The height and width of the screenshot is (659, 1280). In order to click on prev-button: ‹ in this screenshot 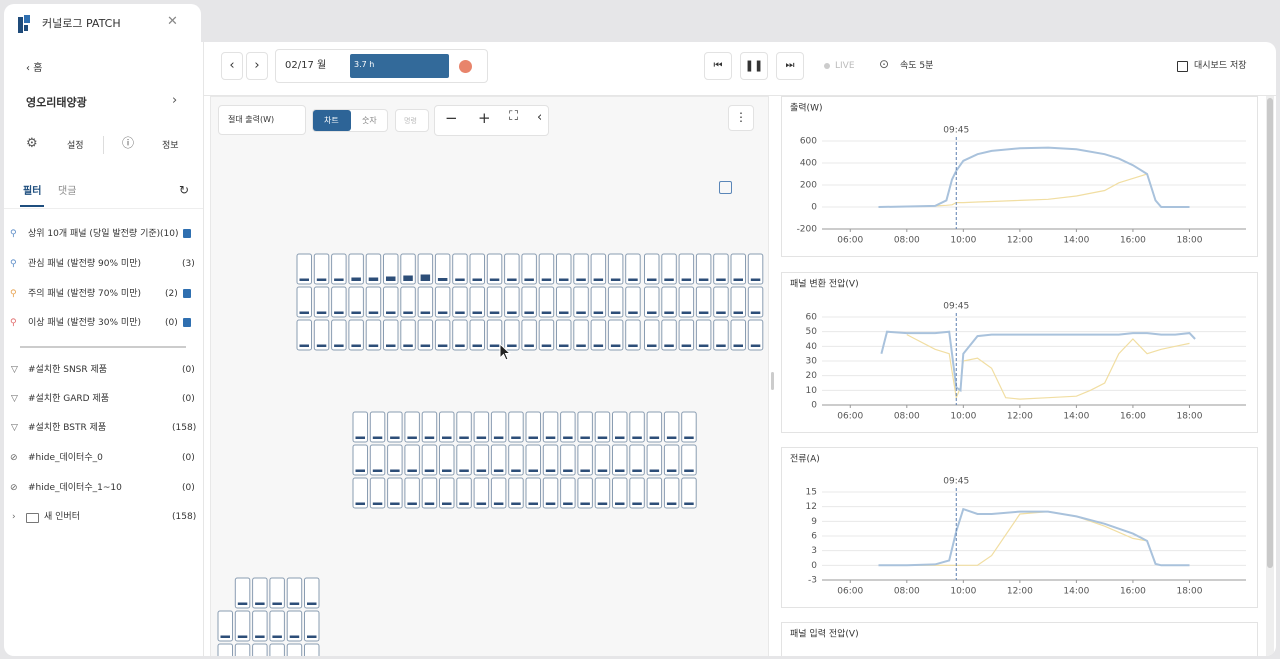, I will do `click(232, 66)`.